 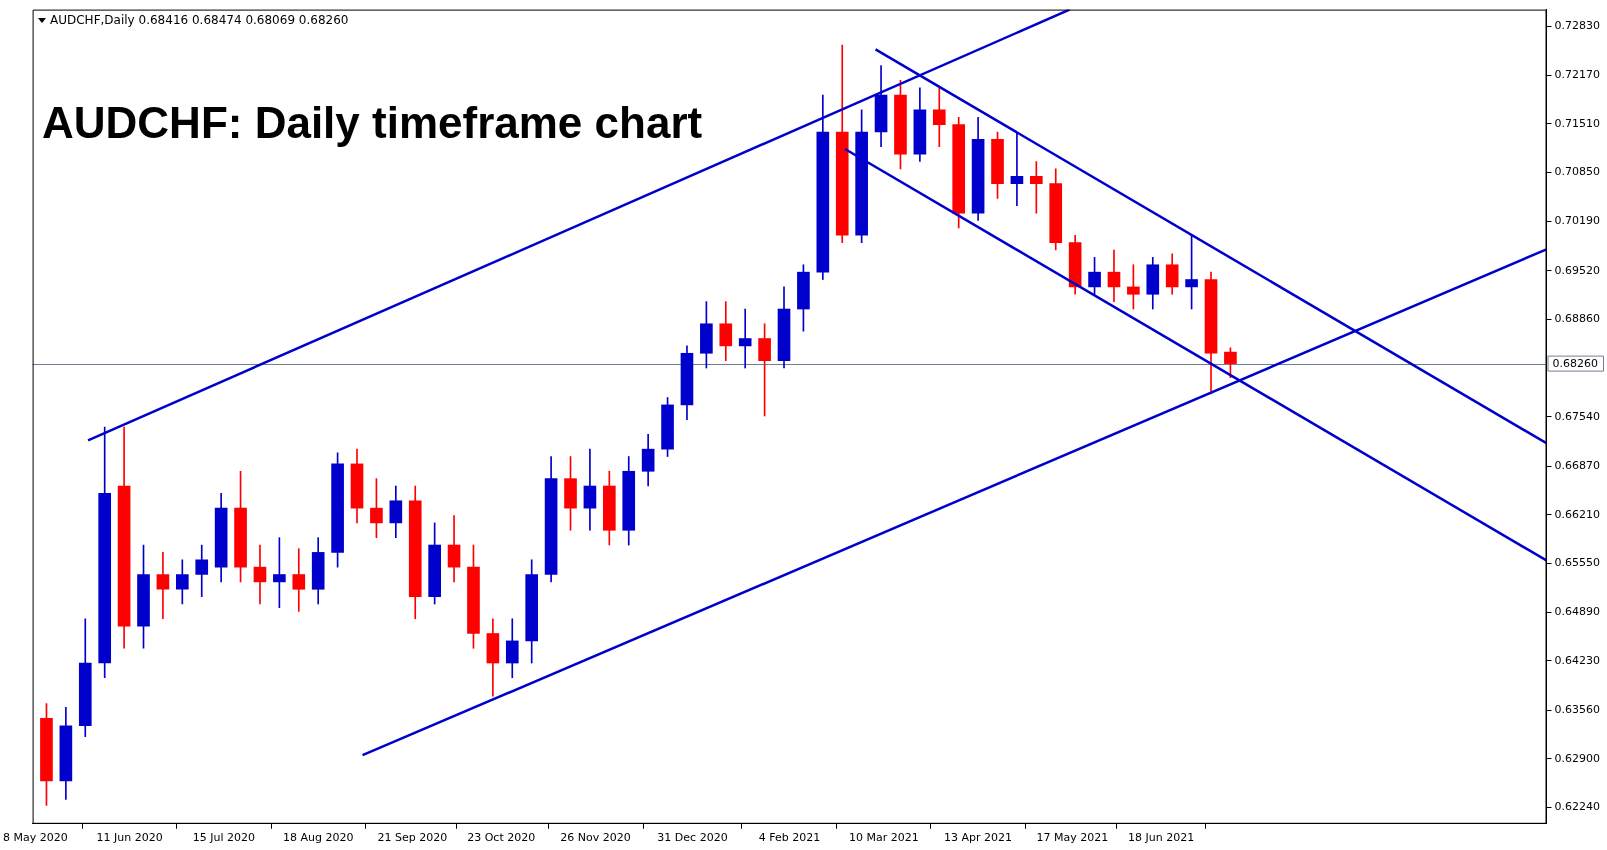 What do you see at coordinates (1577, 123) in the screenshot?
I see `y-tick-label: 0.71510` at bounding box center [1577, 123].